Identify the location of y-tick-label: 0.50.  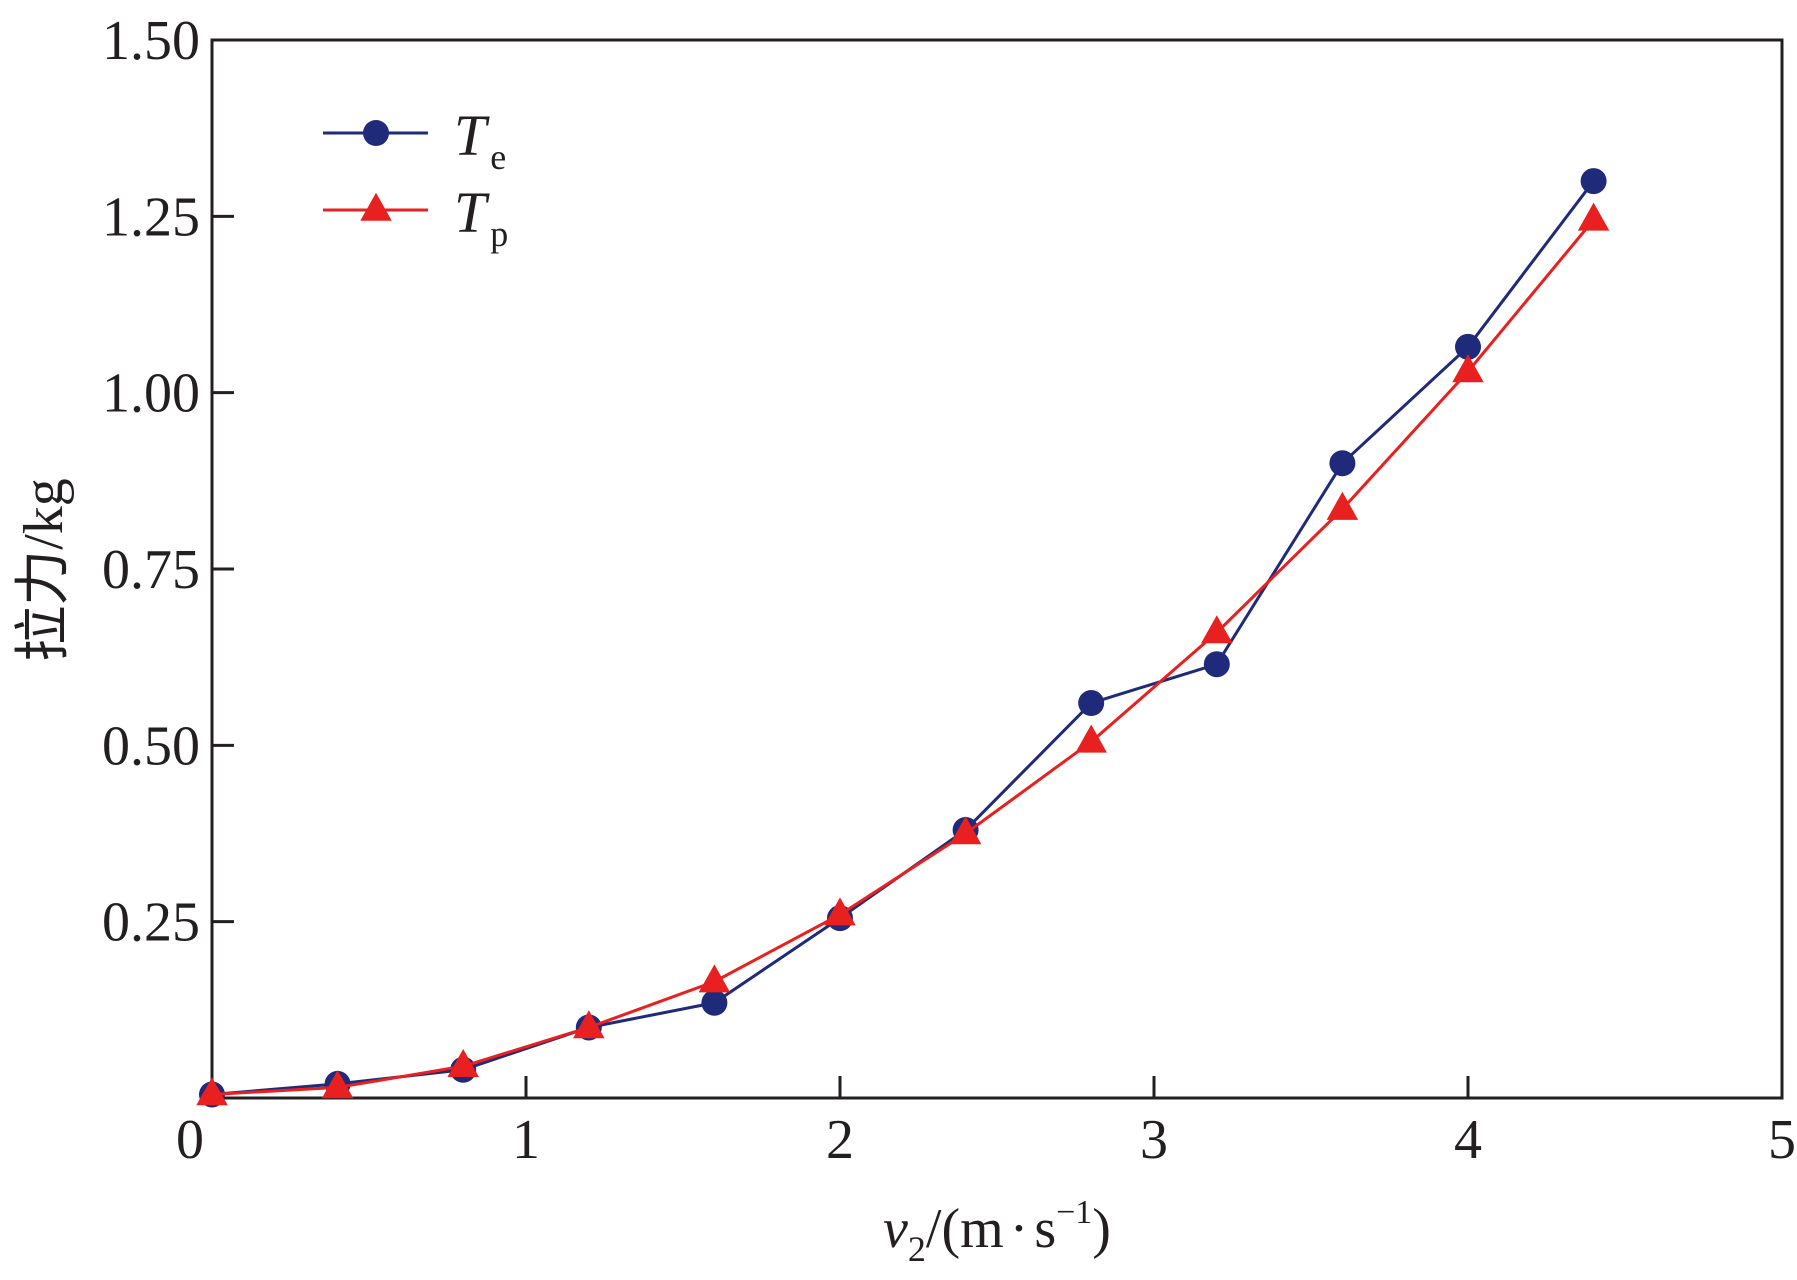
(151, 746).